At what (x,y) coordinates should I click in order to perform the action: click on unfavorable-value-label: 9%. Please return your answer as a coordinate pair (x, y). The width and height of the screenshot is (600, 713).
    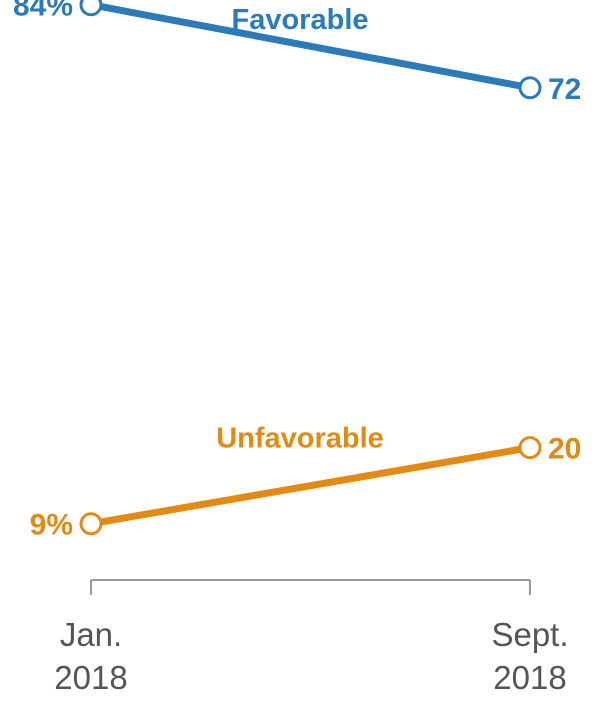
    Looking at the image, I should click on (51, 525).